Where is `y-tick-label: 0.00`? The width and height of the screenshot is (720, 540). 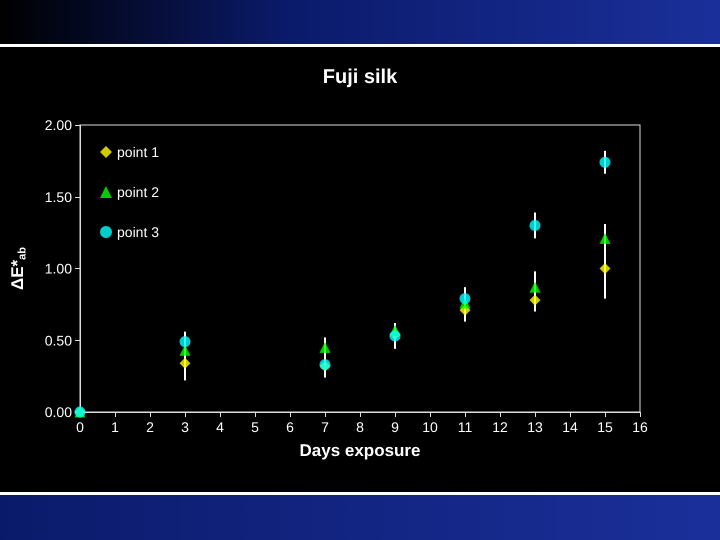
y-tick-label: 0.00 is located at coordinates (58, 412).